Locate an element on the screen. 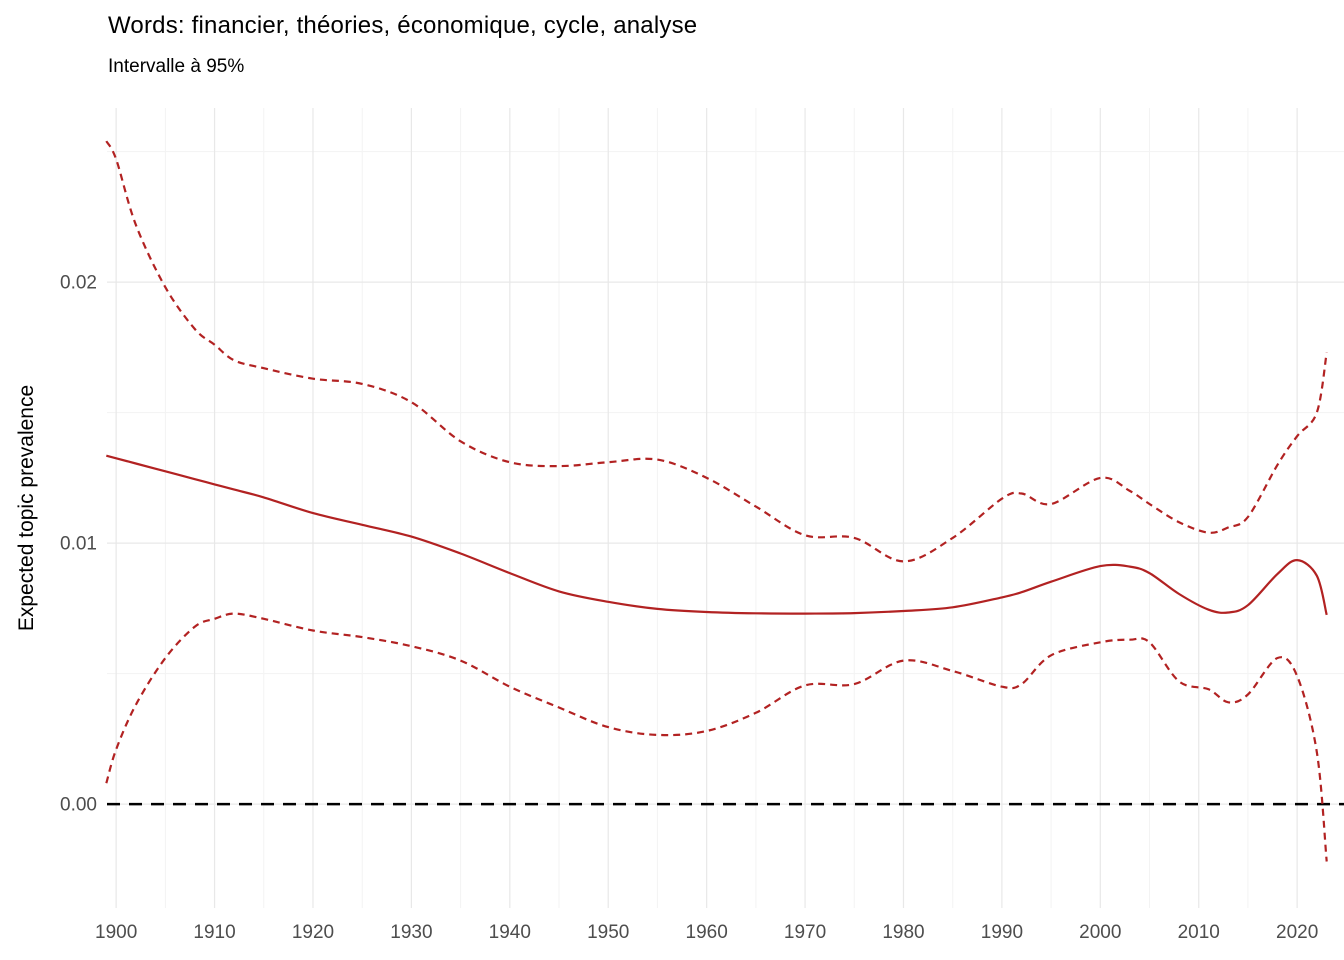  x-tick-label: 2020 is located at coordinates (1297, 932).